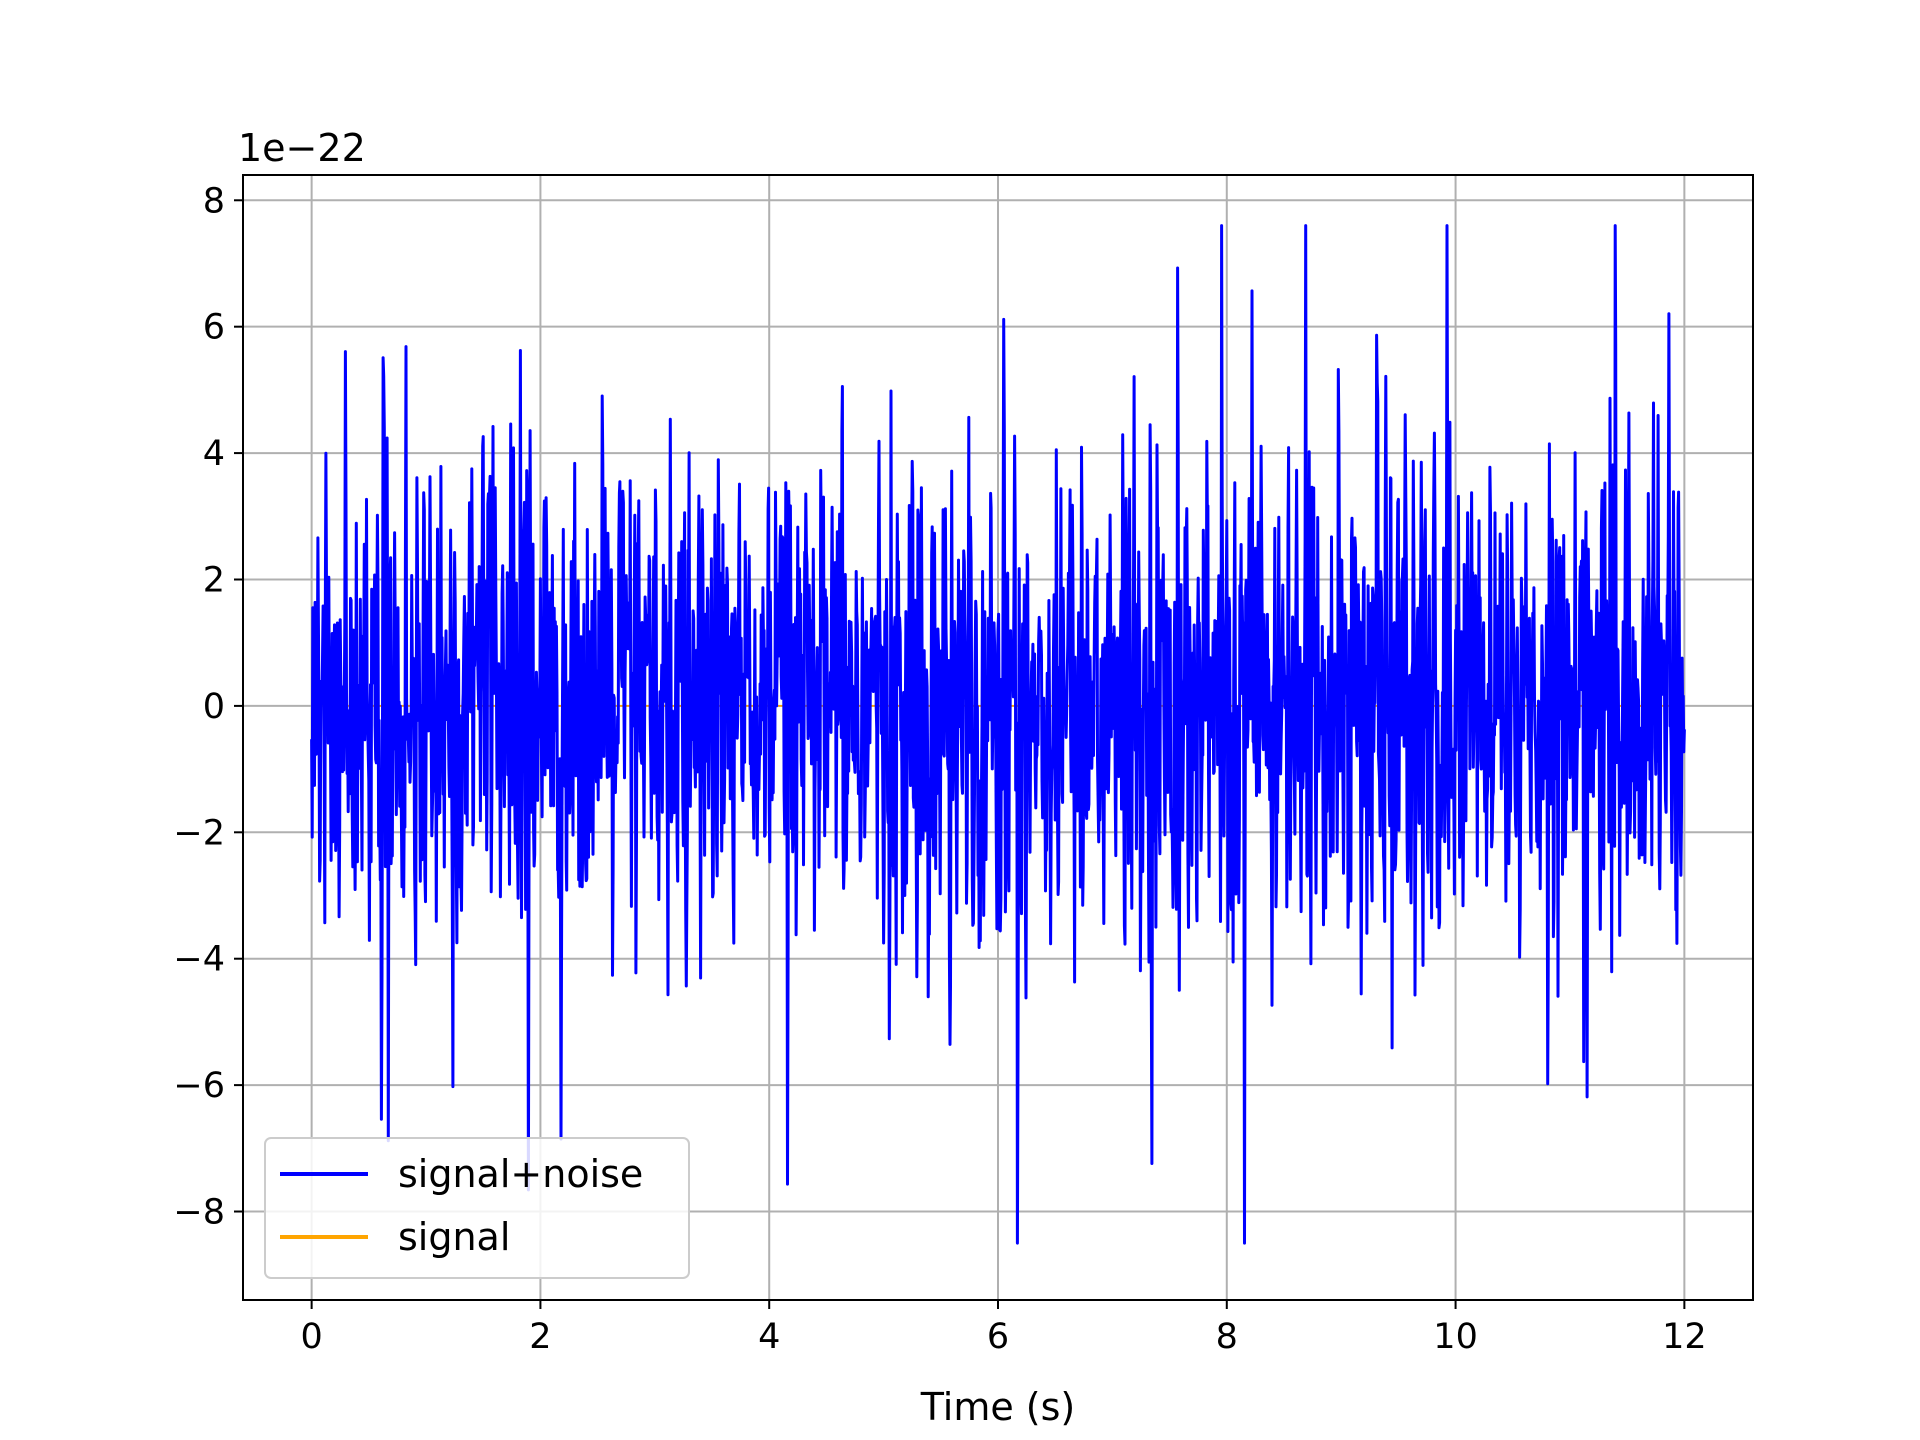 The height and width of the screenshot is (1440, 1920). What do you see at coordinates (214, 328) in the screenshot?
I see `y-tick-label: 6` at bounding box center [214, 328].